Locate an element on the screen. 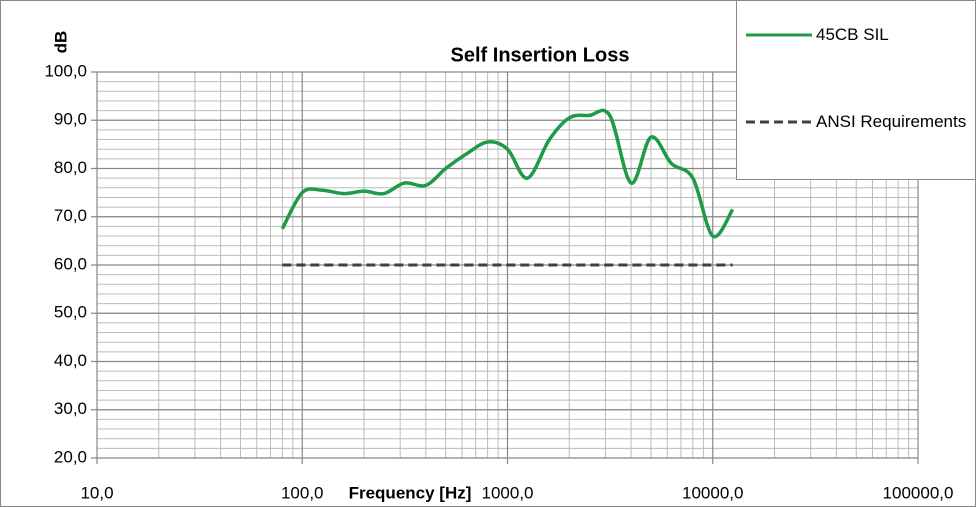 This screenshot has height=507, width=976. x-axis-label: Frequency [Hz] is located at coordinates (410, 492).